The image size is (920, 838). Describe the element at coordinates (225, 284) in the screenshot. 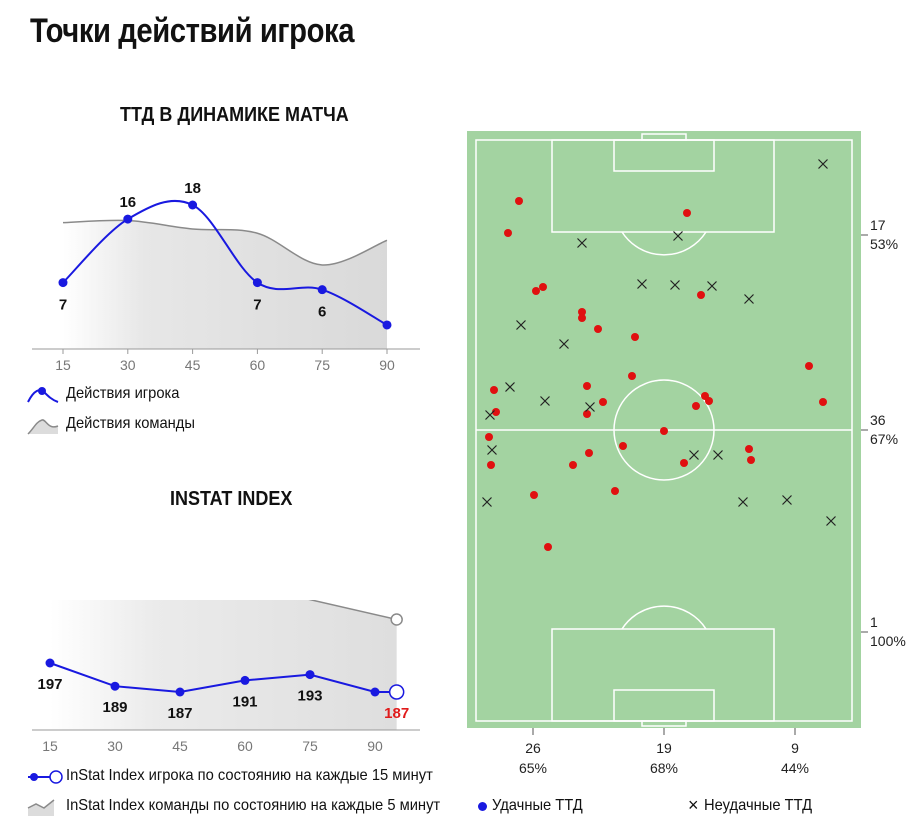

I see `team-actions-area` at that location.